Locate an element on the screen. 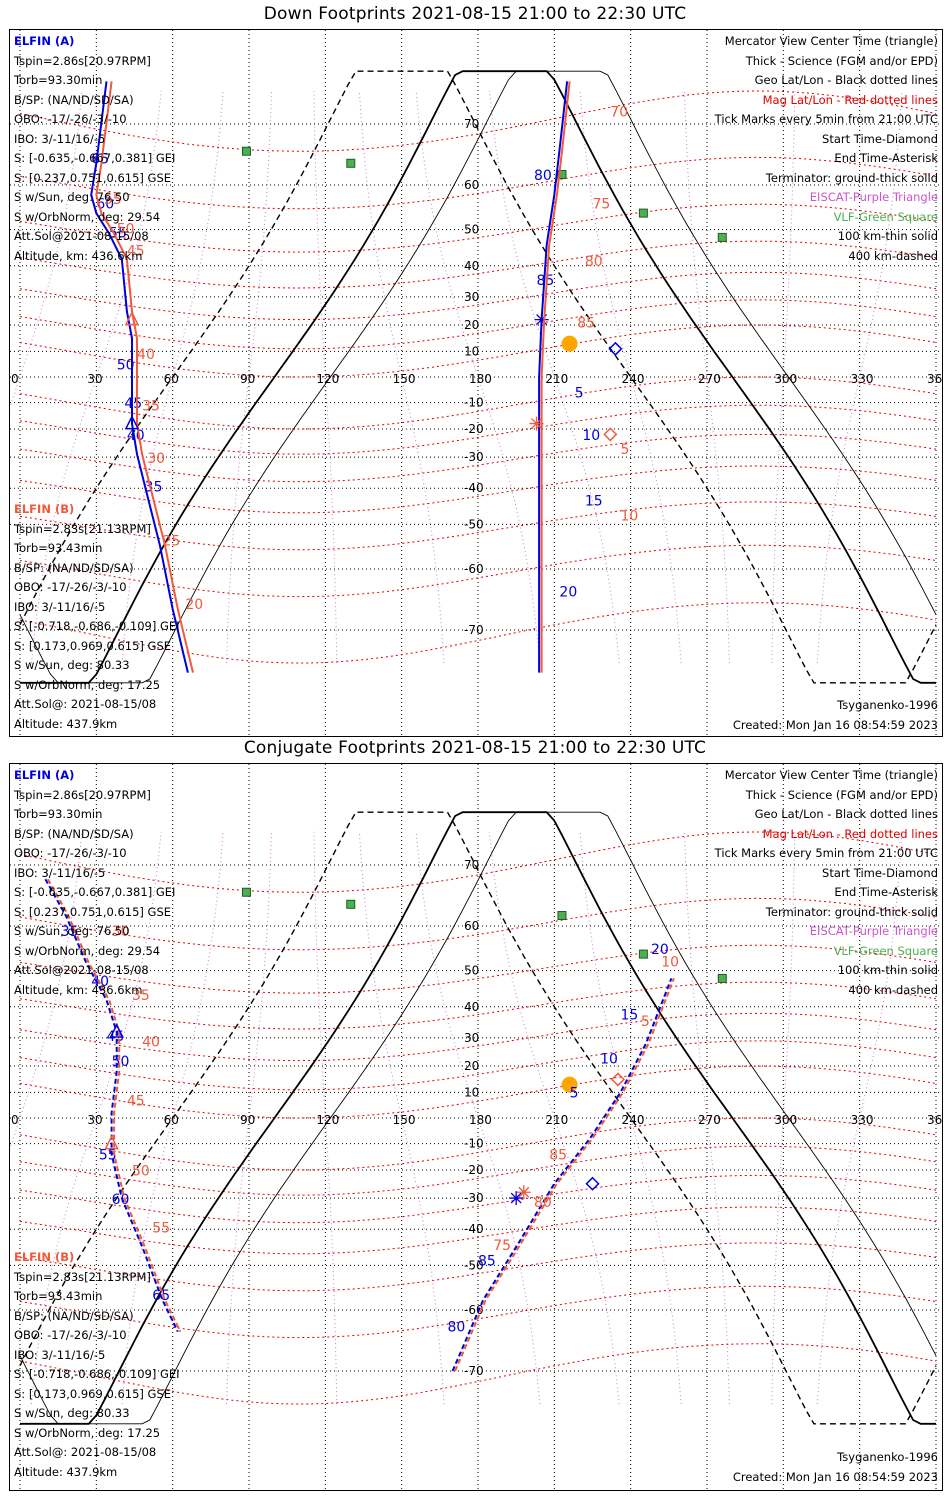 This screenshot has width=950, height=1500. track-tick-label: 30 is located at coordinates (121, 932).